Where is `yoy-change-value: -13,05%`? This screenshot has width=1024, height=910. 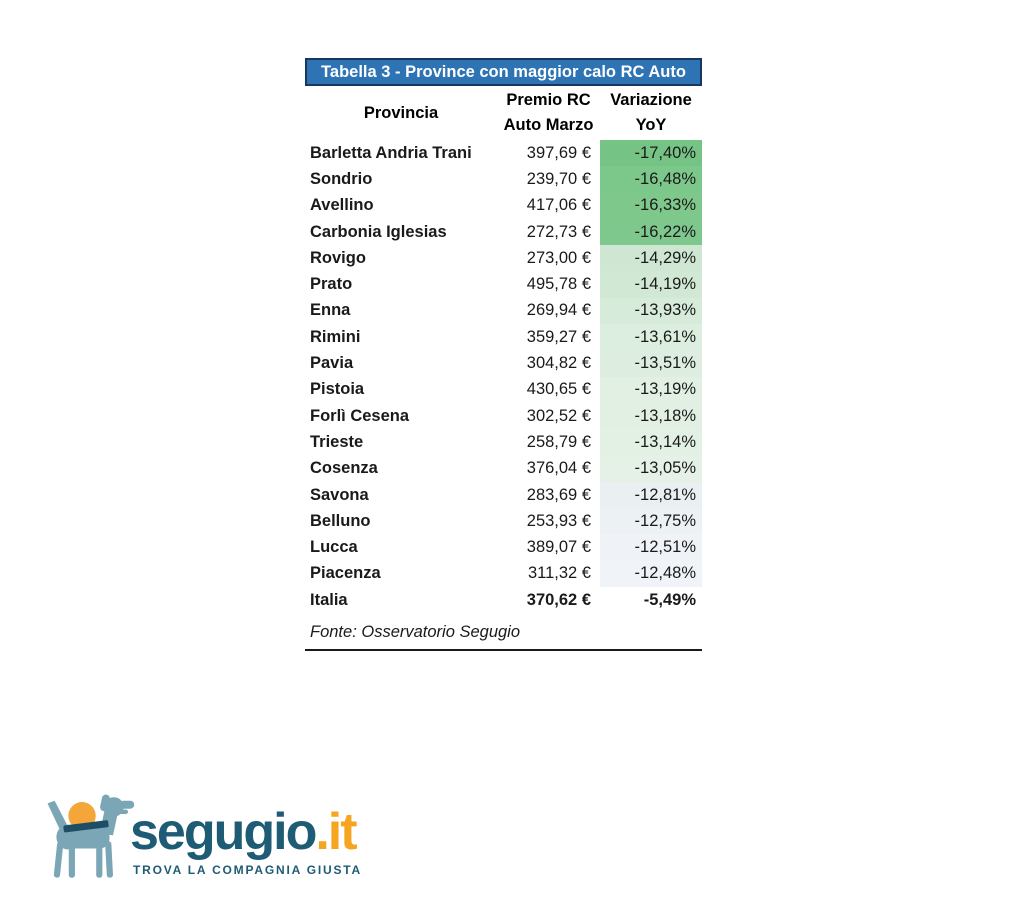 yoy-change-value: -13,05% is located at coordinates (651, 468).